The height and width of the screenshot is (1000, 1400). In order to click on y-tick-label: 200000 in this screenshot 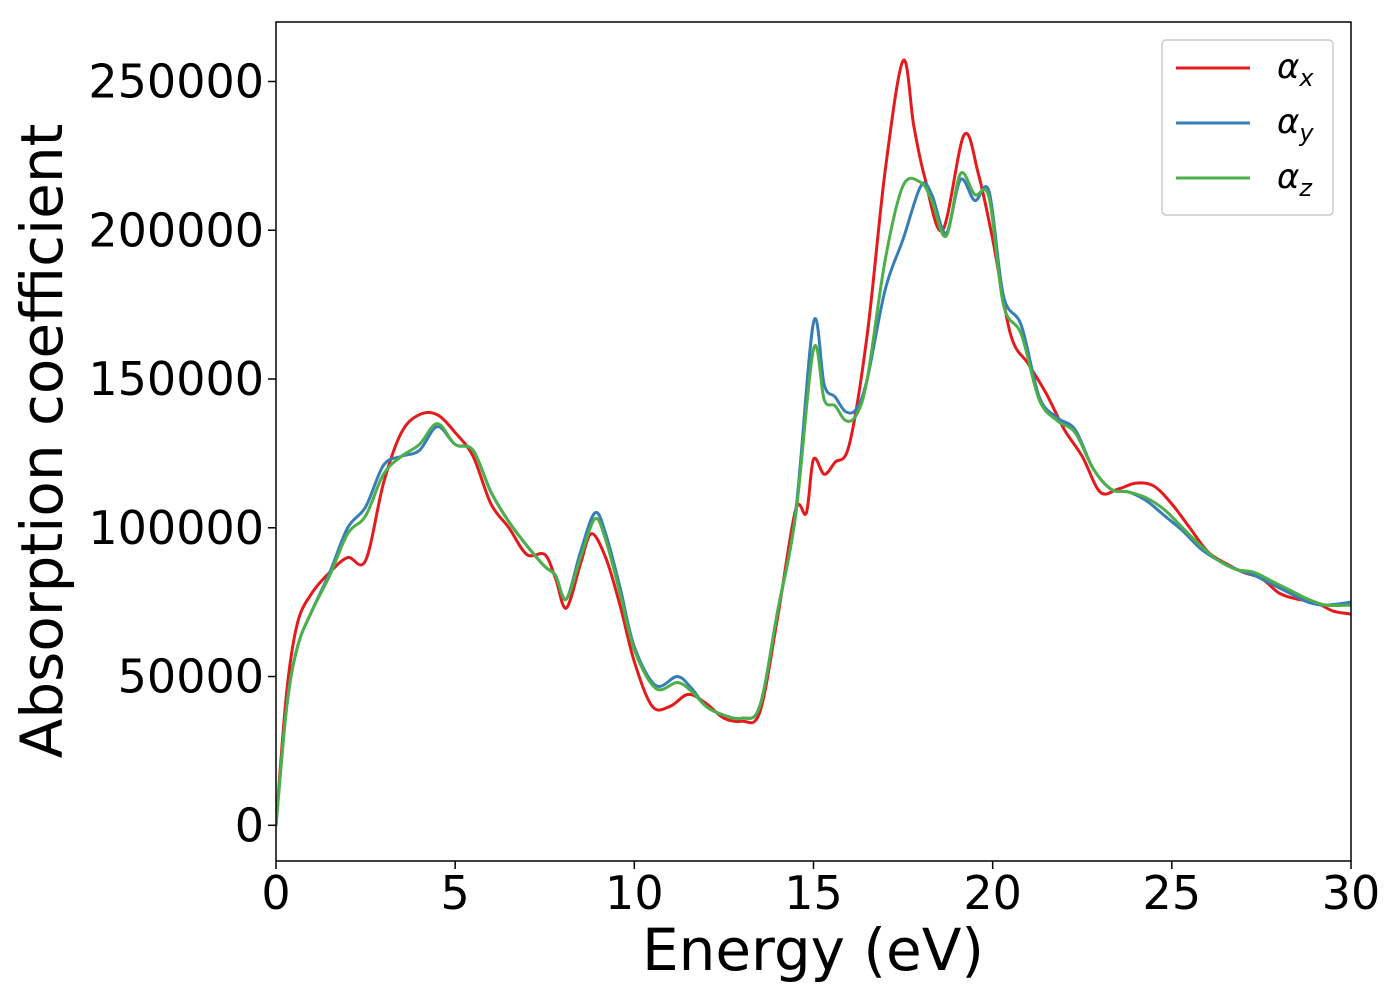, I will do `click(176, 230)`.